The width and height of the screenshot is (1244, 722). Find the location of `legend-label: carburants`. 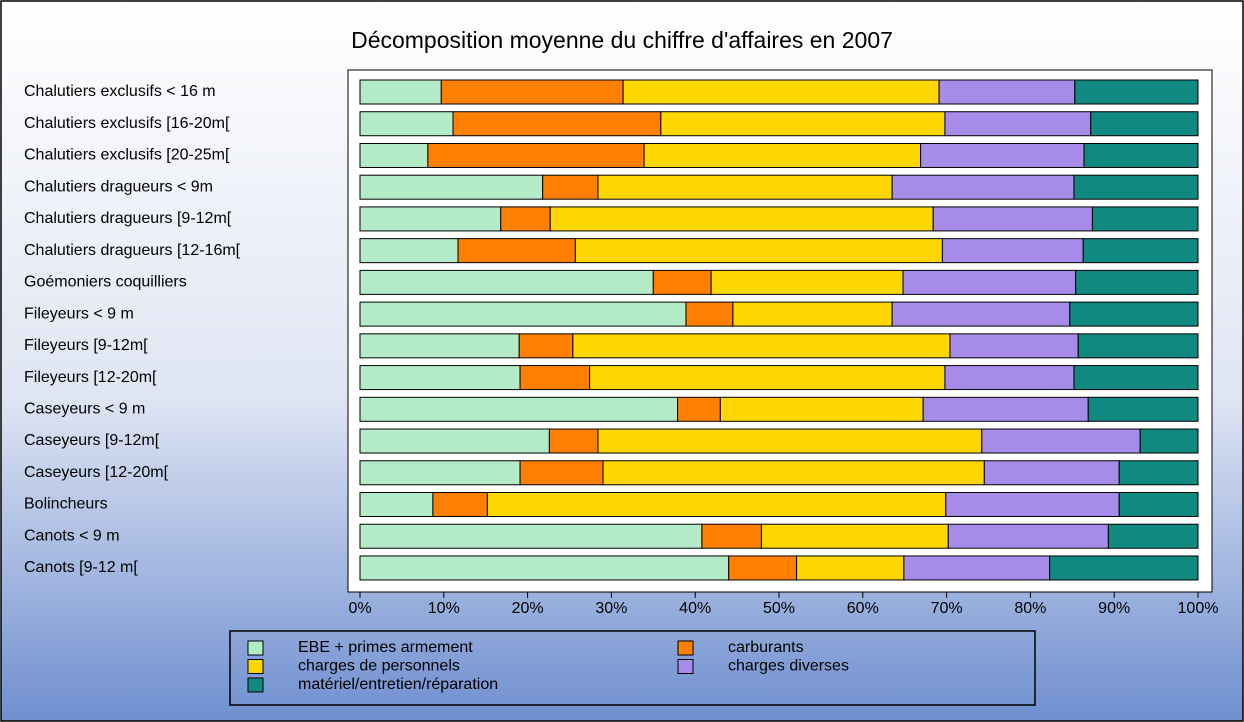

legend-label: carburants is located at coordinates (766, 647).